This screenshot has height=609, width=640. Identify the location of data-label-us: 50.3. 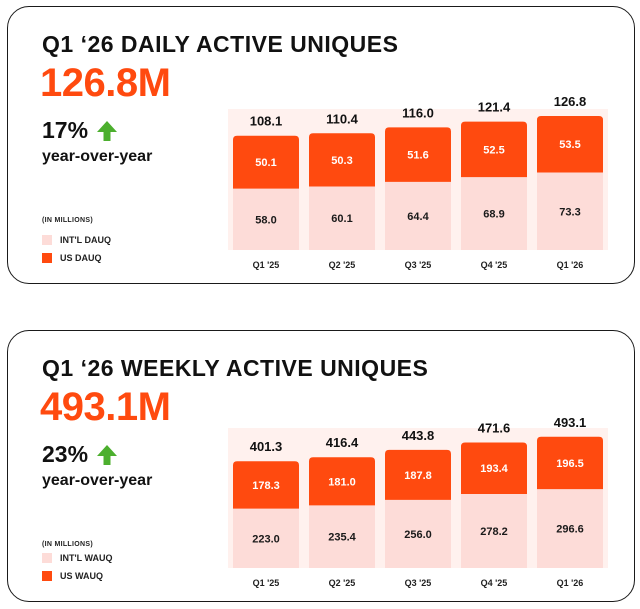
(341, 161).